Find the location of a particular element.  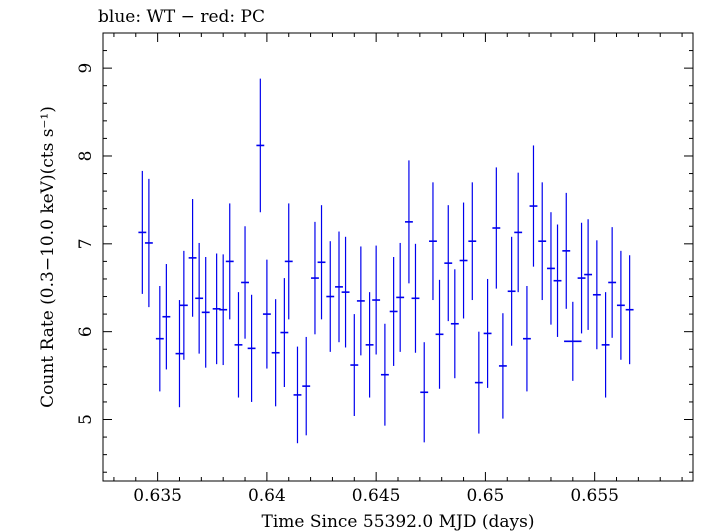

x-tick-label: 0.65 is located at coordinates (485, 496).